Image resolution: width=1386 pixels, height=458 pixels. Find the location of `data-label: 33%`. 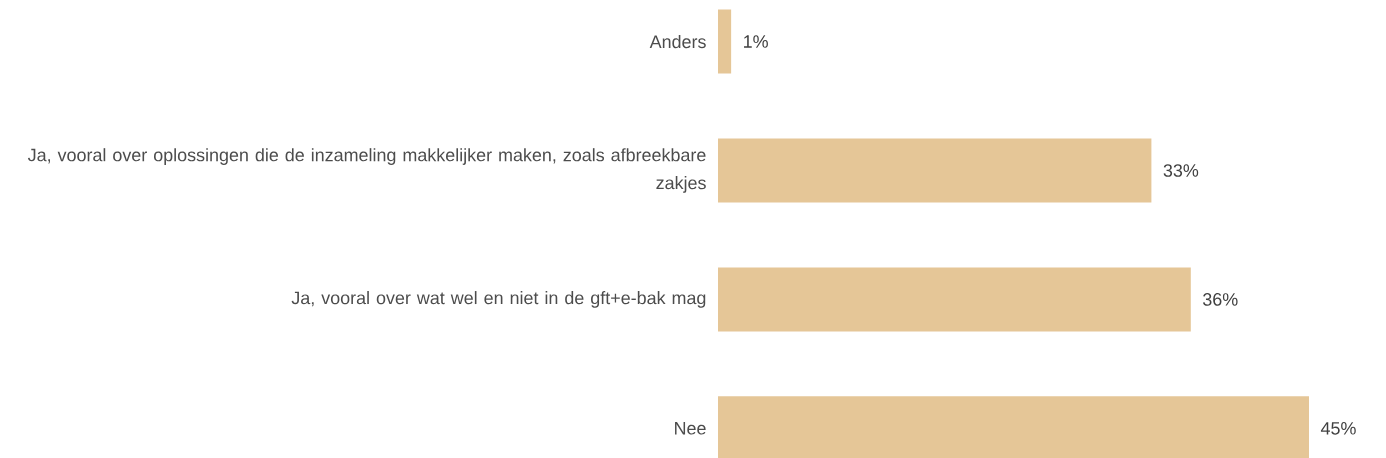

data-label: 33% is located at coordinates (1181, 170).